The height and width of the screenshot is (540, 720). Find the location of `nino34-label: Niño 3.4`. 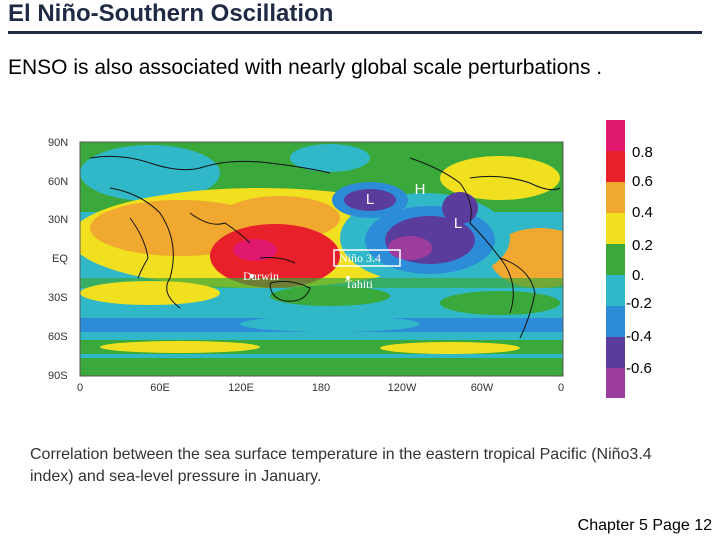

nino34-label: Niño 3.4 is located at coordinates (360, 258).